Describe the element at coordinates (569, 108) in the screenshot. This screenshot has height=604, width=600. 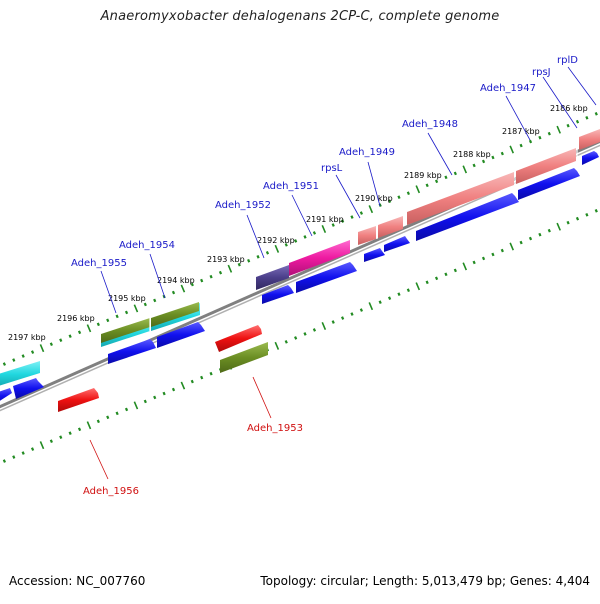
I see `tick-label: 2186 kbp` at that location.